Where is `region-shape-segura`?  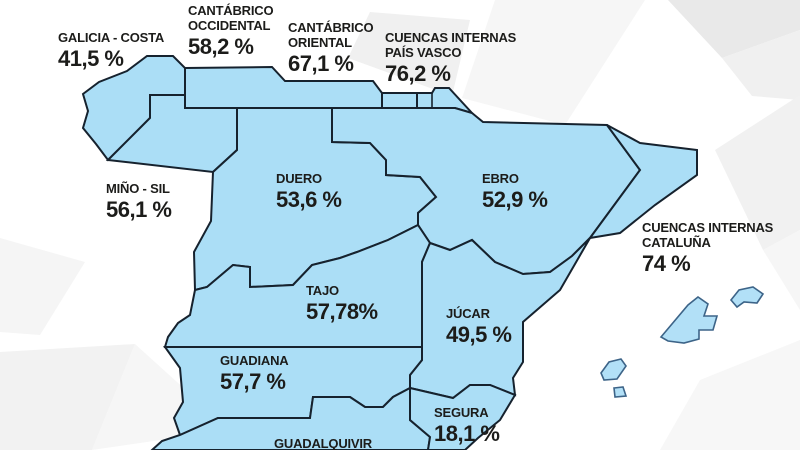 region-shape-segura is located at coordinates (463, 417).